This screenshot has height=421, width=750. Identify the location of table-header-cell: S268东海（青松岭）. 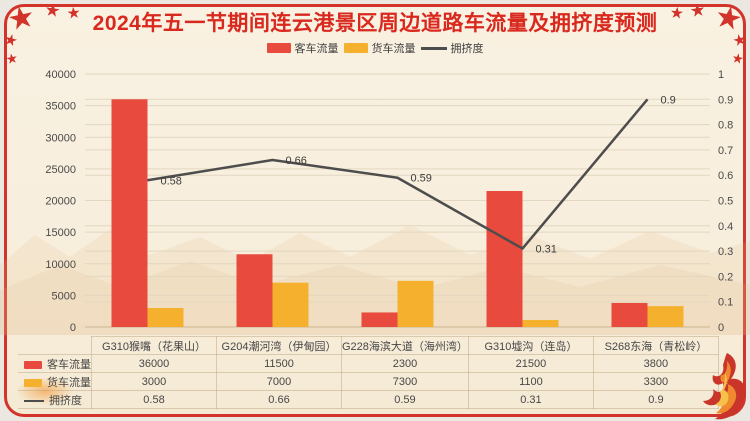
(655, 345).